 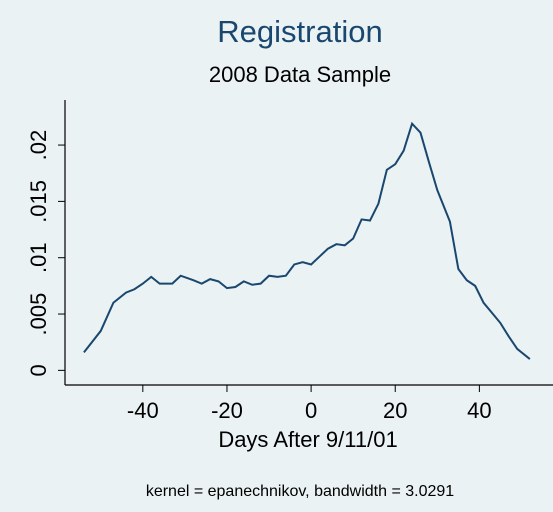 What do you see at coordinates (227, 410) in the screenshot?
I see `x-tick-label: -20` at bounding box center [227, 410].